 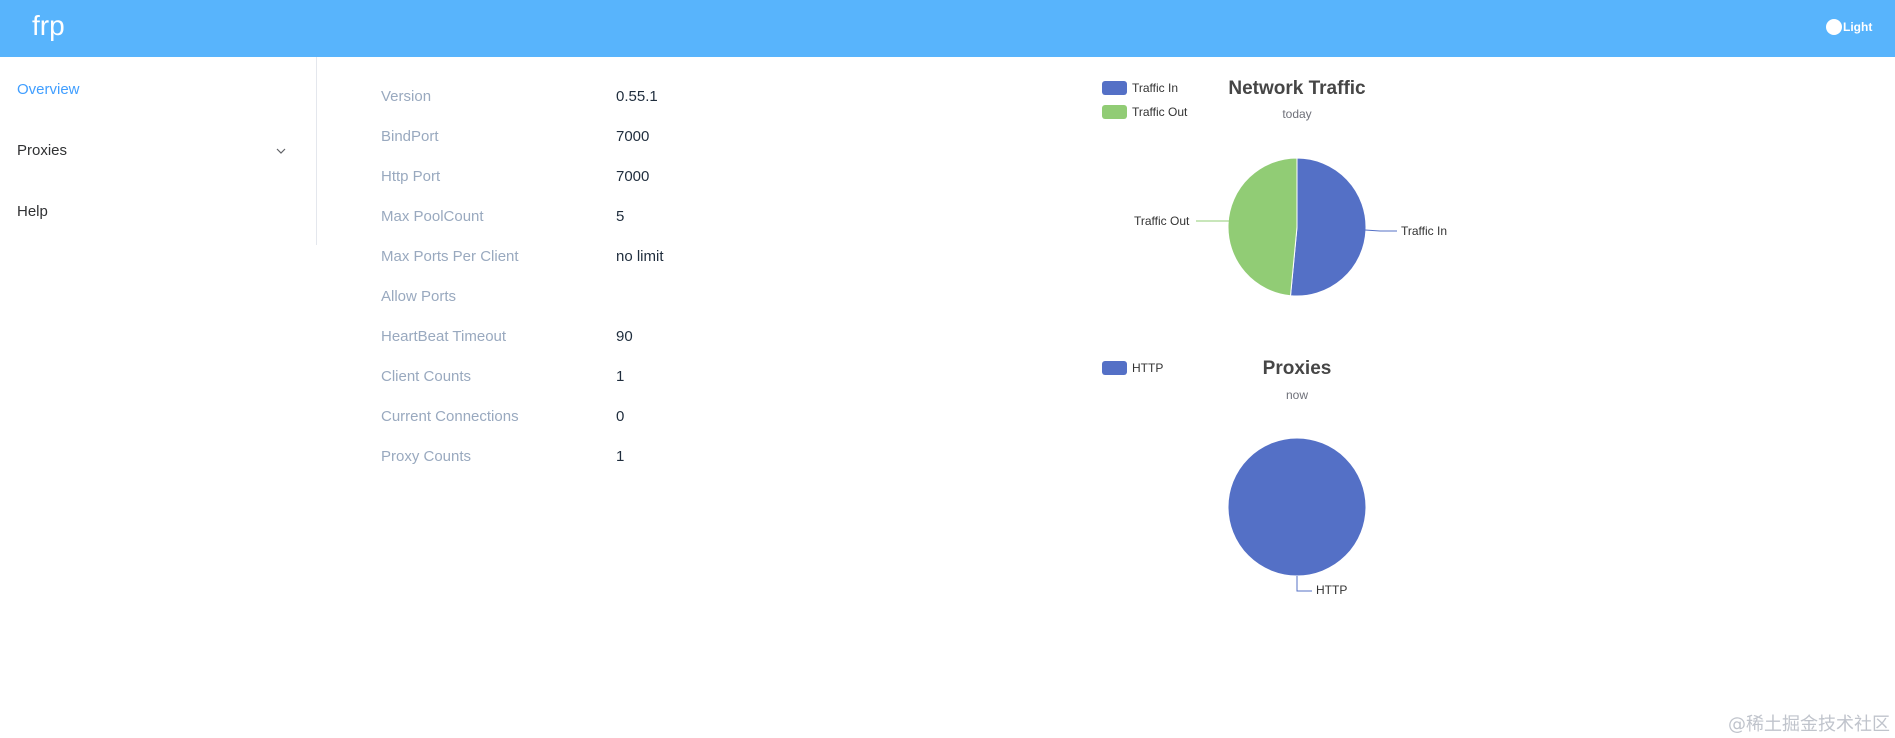 I want to click on max-ports-per-client-label: Max Ports Per Client, so click(x=450, y=256).